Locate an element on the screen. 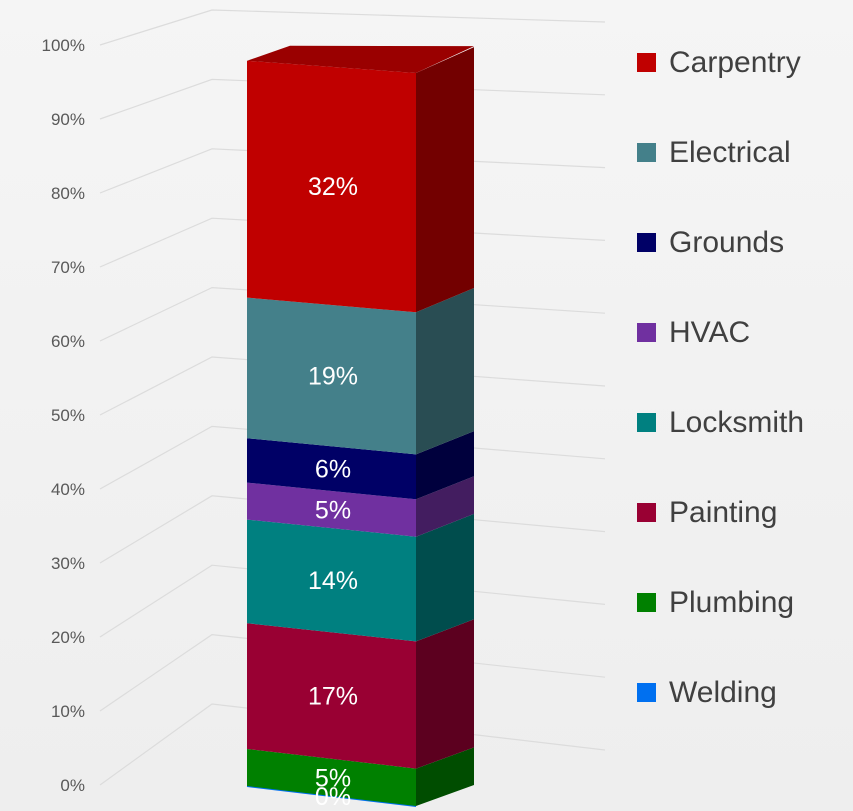  bar-side-grounds is located at coordinates (445, 465).